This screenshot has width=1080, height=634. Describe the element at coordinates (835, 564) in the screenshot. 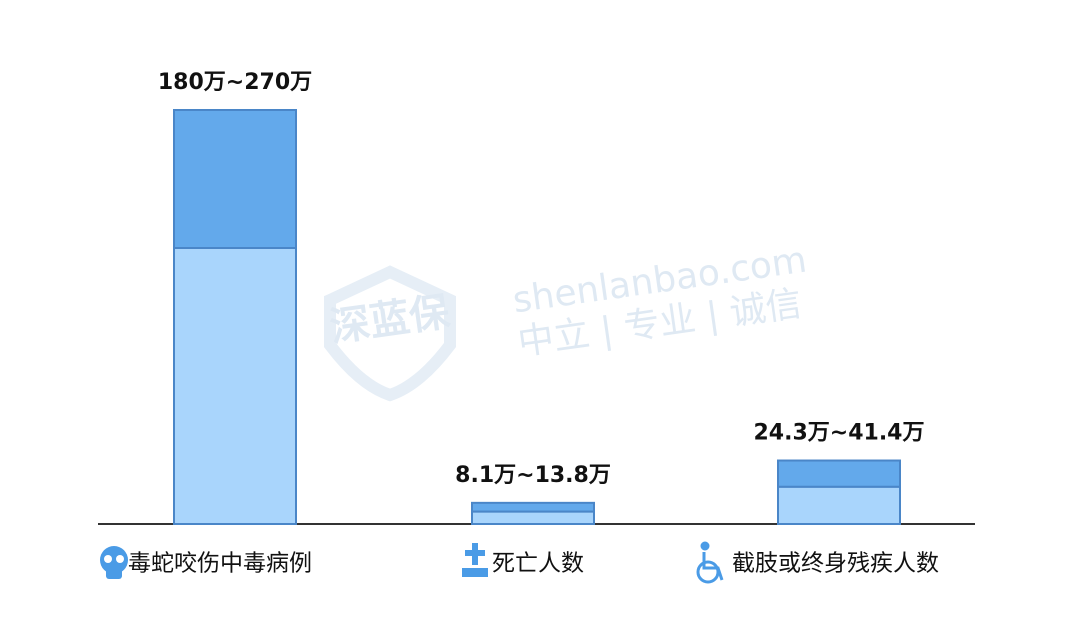

I see `category-label: 截肢或终身残疾人数` at that location.